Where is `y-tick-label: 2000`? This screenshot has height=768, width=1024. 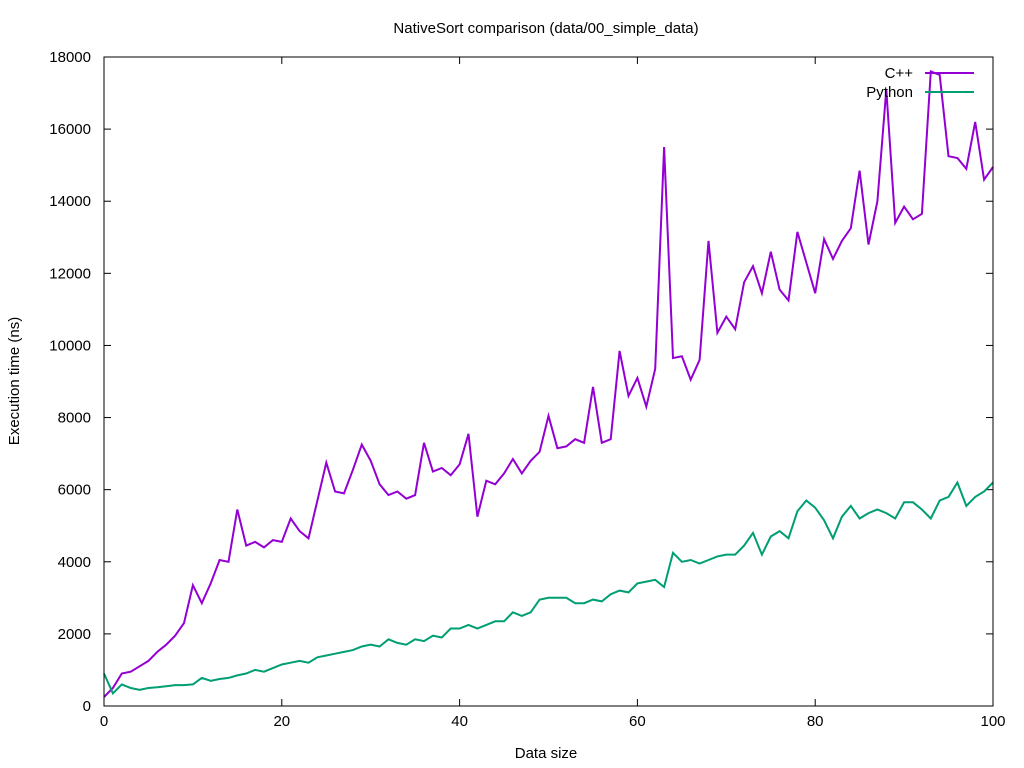 y-tick-label: 2000 is located at coordinates (74, 634).